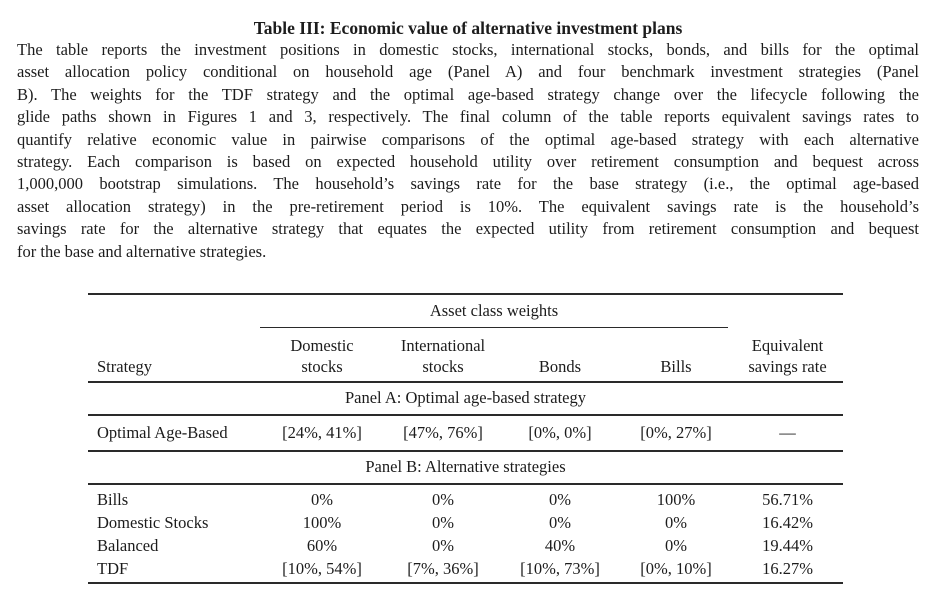  What do you see at coordinates (113, 568) in the screenshot?
I see `cell-strategy: TDF` at bounding box center [113, 568].